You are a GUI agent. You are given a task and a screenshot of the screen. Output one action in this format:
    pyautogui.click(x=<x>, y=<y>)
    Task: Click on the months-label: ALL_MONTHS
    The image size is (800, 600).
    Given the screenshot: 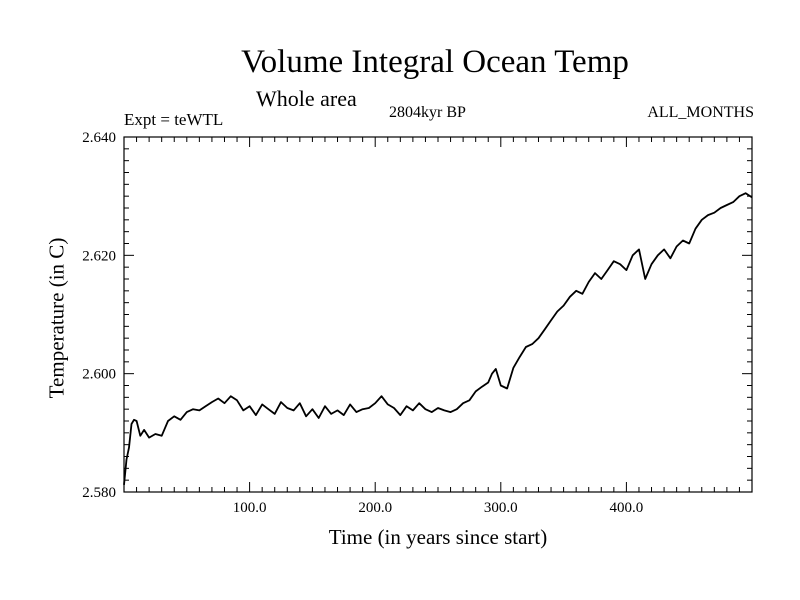 What is the action you would take?
    pyautogui.click(x=700, y=112)
    